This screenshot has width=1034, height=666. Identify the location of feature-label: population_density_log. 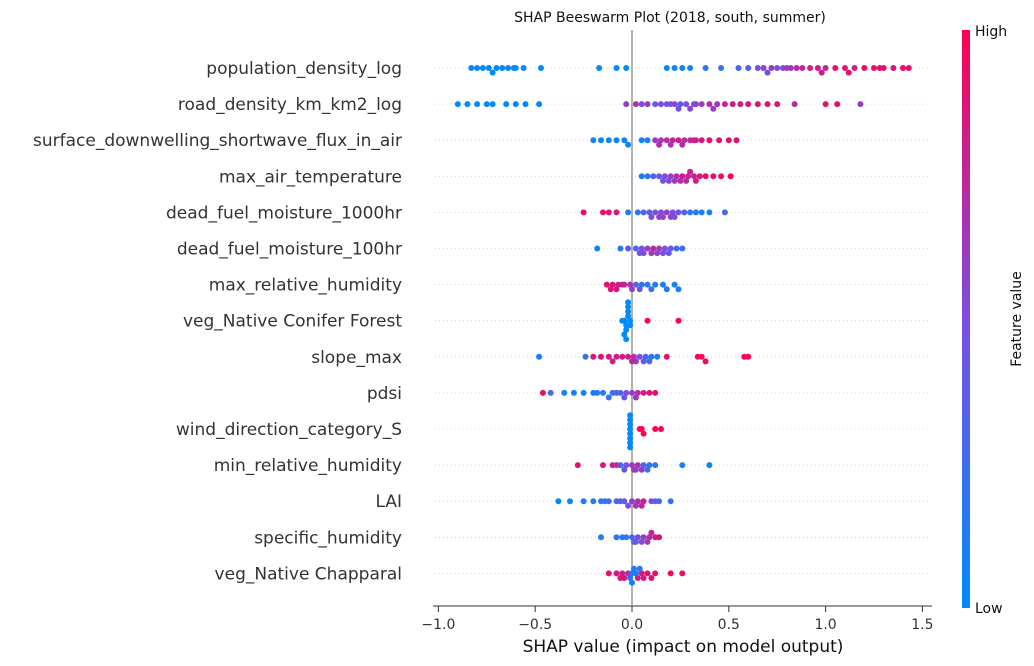
(304, 69).